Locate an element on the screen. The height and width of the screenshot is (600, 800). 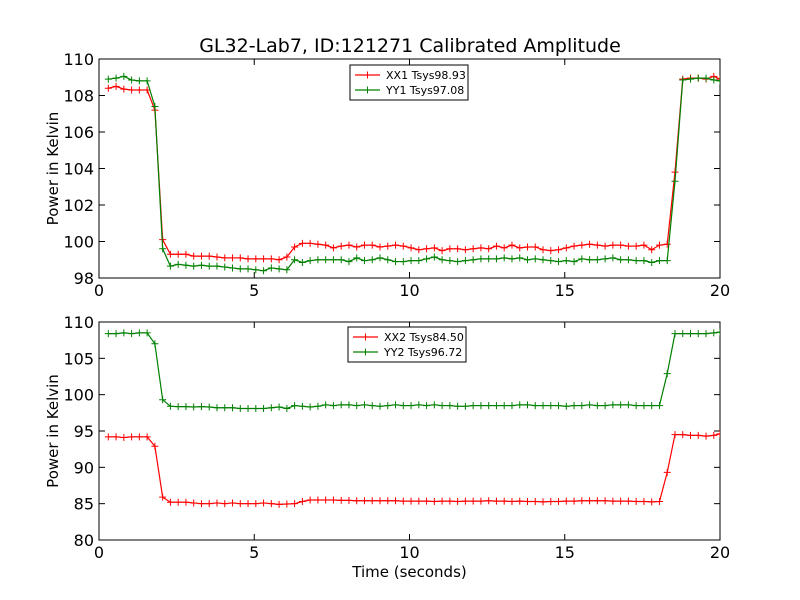
x-tick-label: 20 is located at coordinates (720, 552).